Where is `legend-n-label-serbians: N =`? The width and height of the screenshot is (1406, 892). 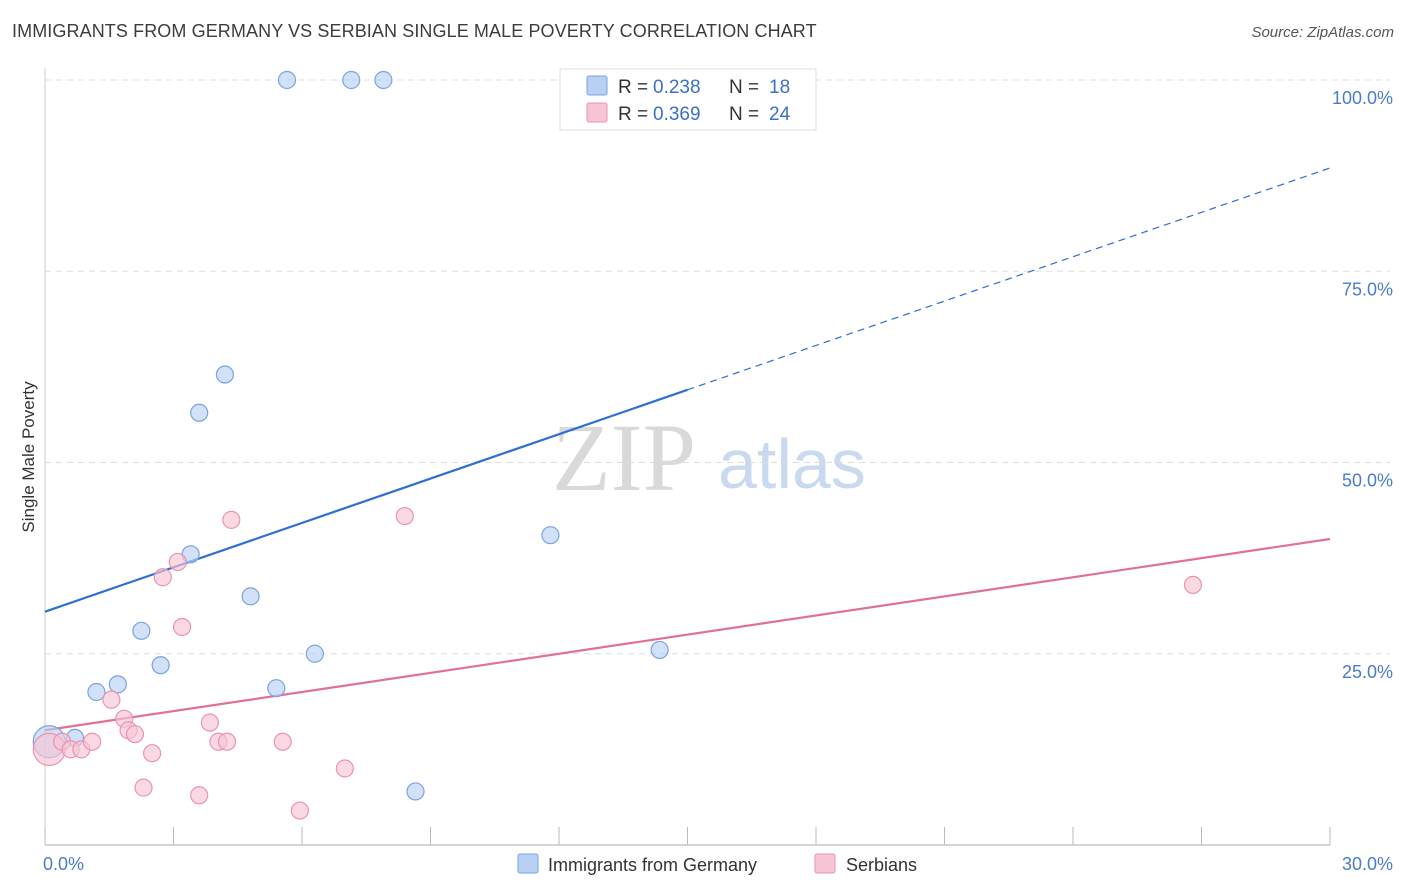
legend-n-label-serbians: N = is located at coordinates (744, 114).